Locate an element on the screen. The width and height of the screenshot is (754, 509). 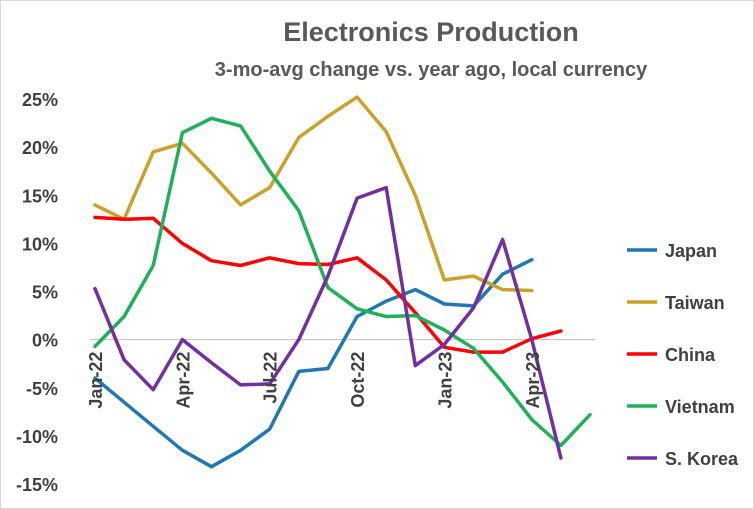
legend: Japan Taiwan China Vietnam S. Korea is located at coordinates (683, 355).